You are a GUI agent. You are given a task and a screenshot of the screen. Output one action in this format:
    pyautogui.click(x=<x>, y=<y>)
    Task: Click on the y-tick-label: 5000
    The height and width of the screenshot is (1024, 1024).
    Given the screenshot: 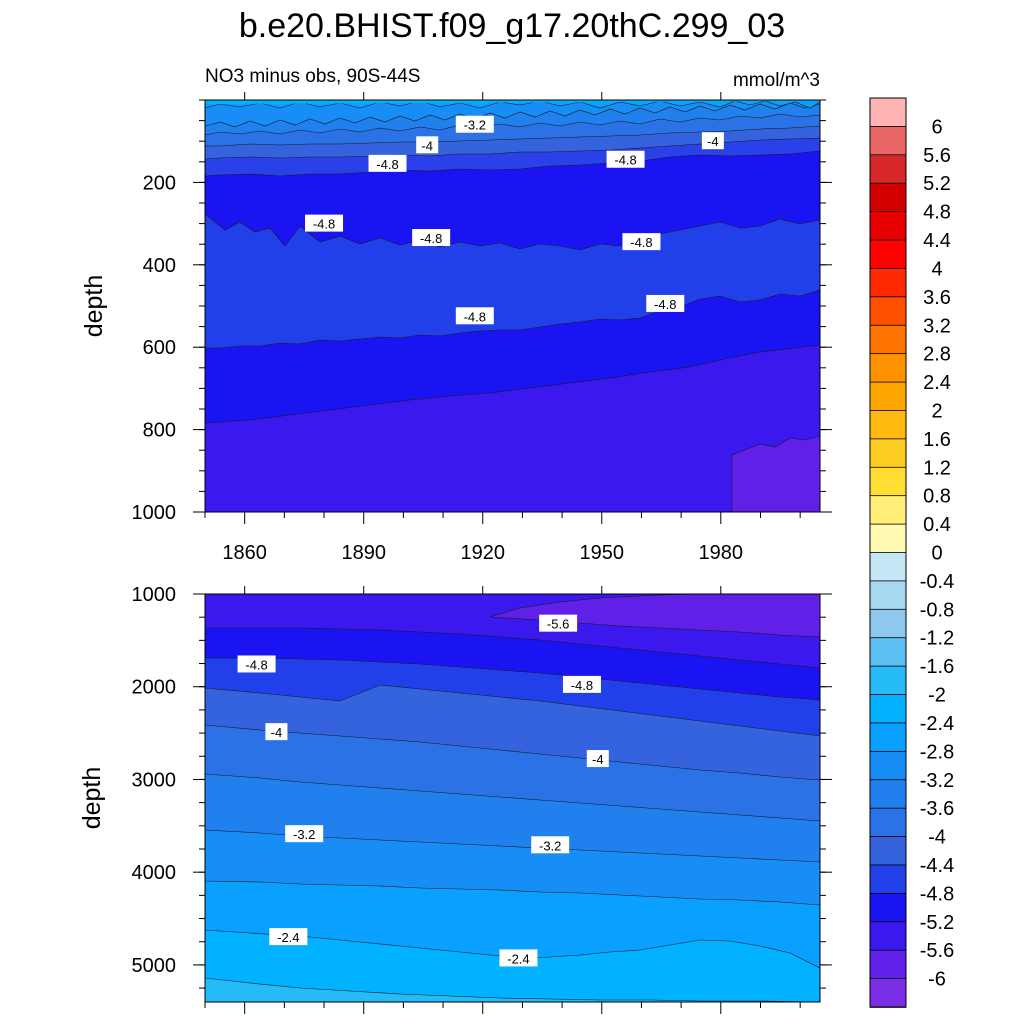 What is the action you would take?
    pyautogui.click(x=154, y=966)
    